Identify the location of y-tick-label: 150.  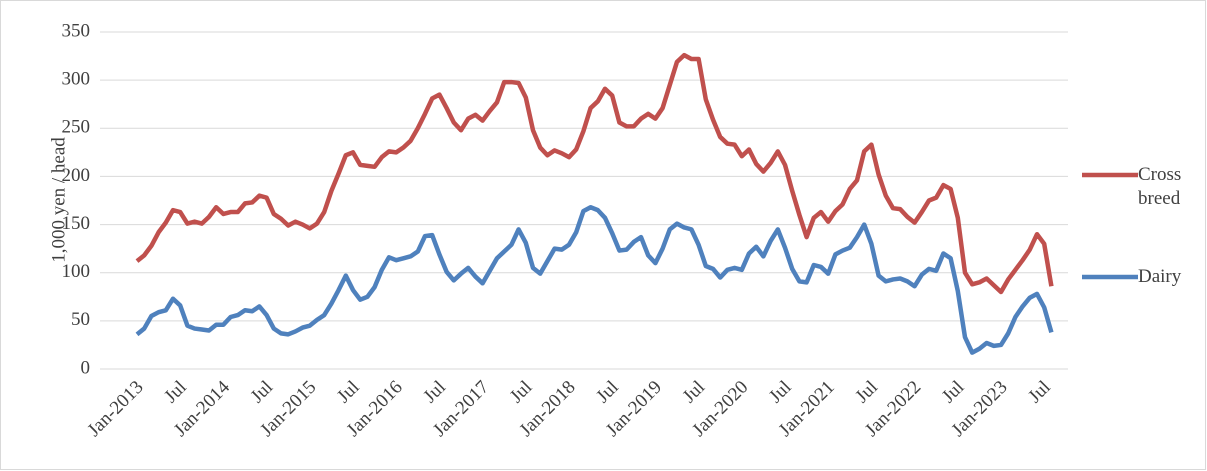
(76, 223).